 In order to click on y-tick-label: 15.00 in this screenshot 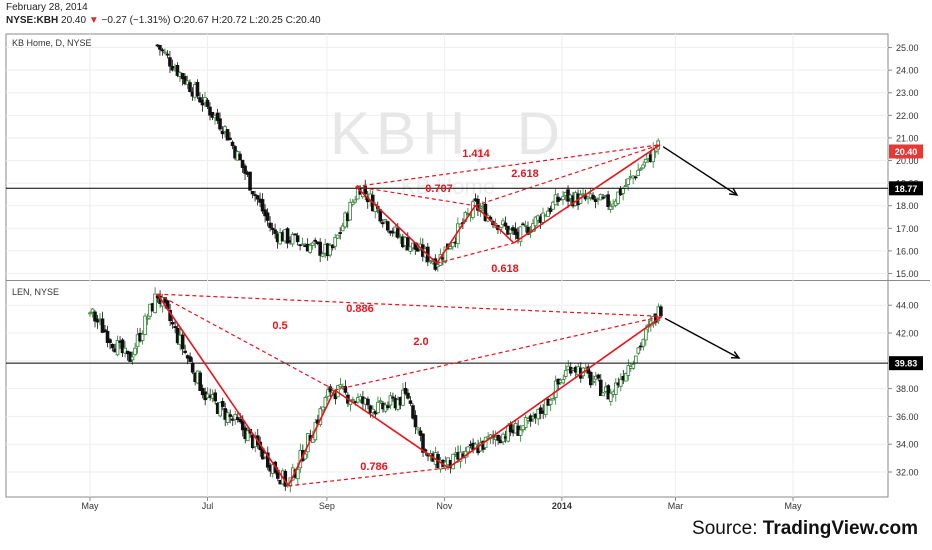, I will do `click(907, 274)`.